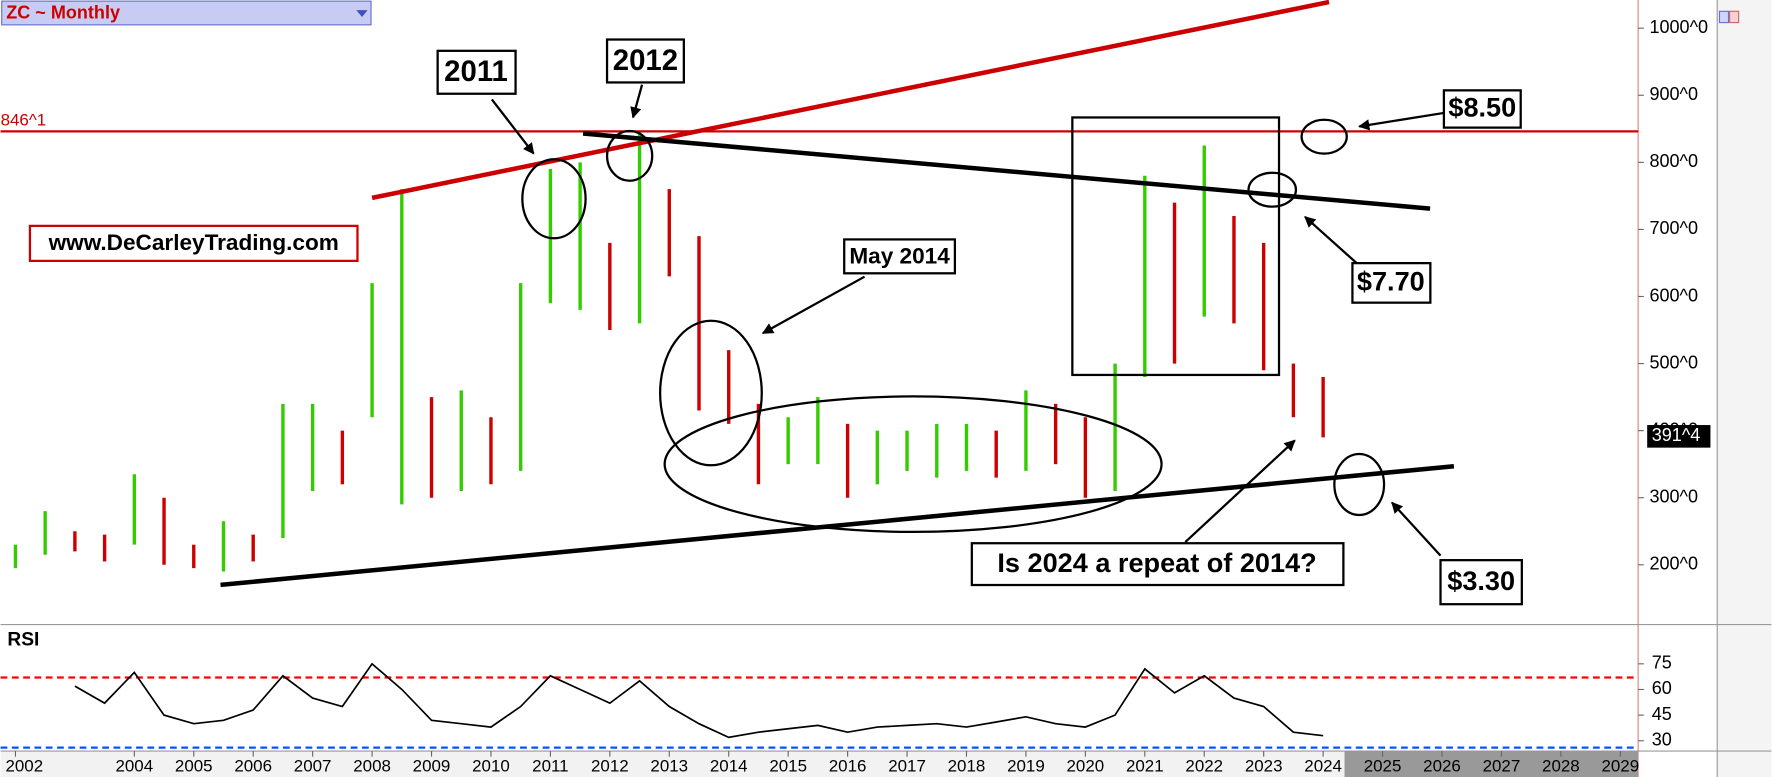 Image resolution: width=1772 pixels, height=777 pixels. What do you see at coordinates (1383, 765) in the screenshot?
I see `x-tick-label: 2025` at bounding box center [1383, 765].